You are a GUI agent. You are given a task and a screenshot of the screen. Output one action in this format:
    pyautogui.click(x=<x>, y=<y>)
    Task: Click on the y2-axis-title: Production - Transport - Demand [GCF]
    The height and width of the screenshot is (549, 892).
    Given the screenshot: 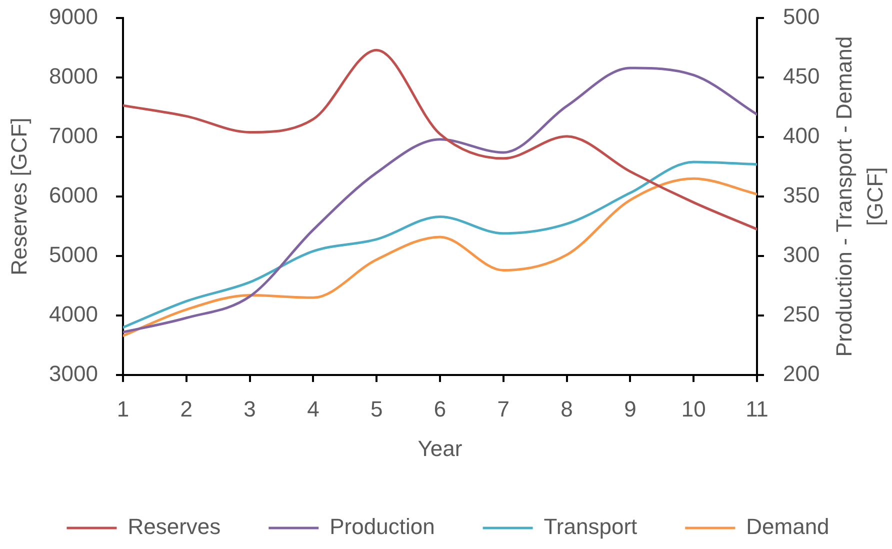 What is the action you would take?
    pyautogui.click(x=860, y=196)
    